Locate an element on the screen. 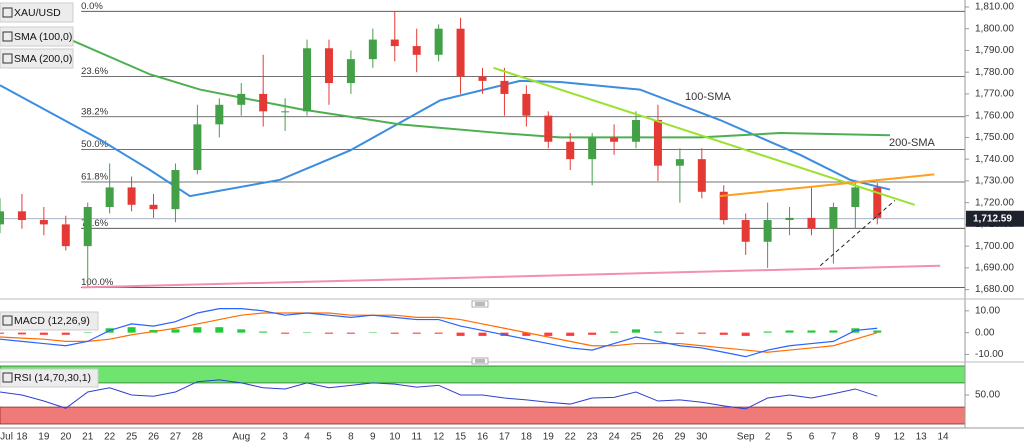  x-tick-label: 21 is located at coordinates (88, 437).